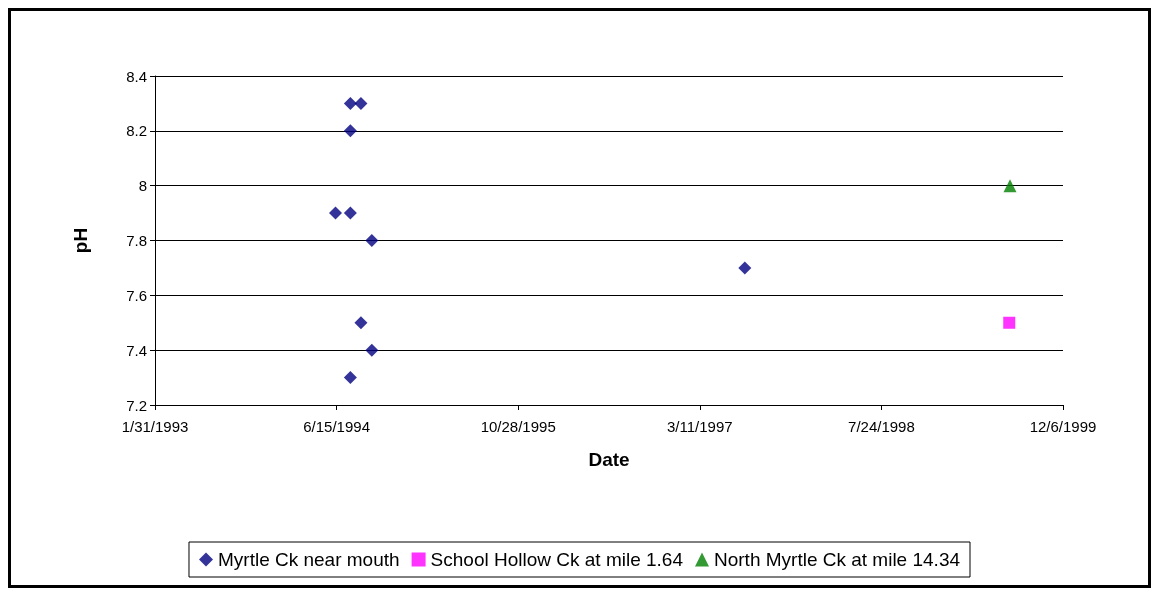 The width and height of the screenshot is (1159, 596). Describe the element at coordinates (336, 426) in the screenshot. I see `x-tick-label: 6/15/1994` at that location.